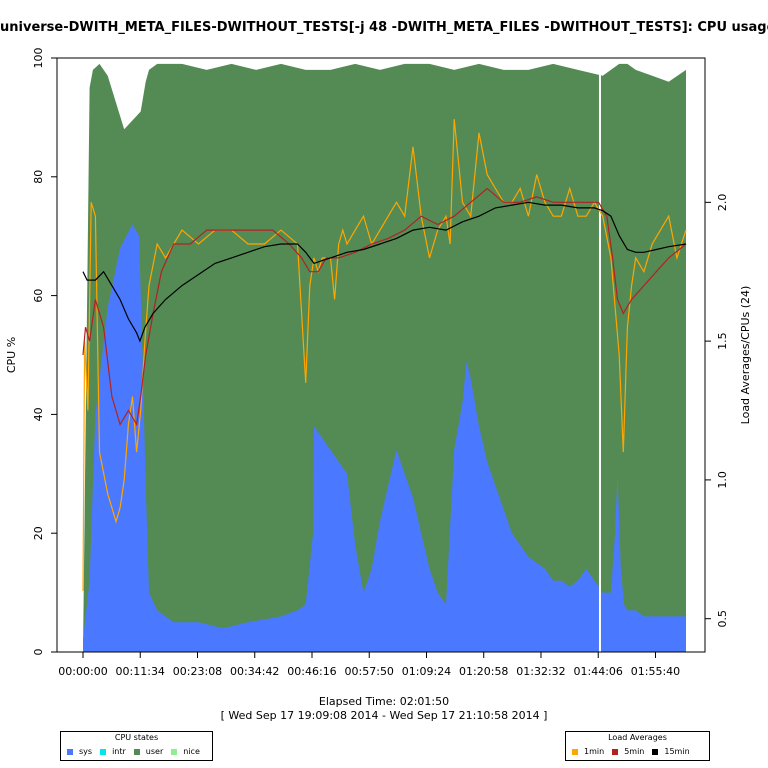 Image resolution: width=768 pixels, height=768 pixels. What do you see at coordinates (136, 746) in the screenshot?
I see `cpu-states-legend: CPU states sys intr user nice` at bounding box center [136, 746].